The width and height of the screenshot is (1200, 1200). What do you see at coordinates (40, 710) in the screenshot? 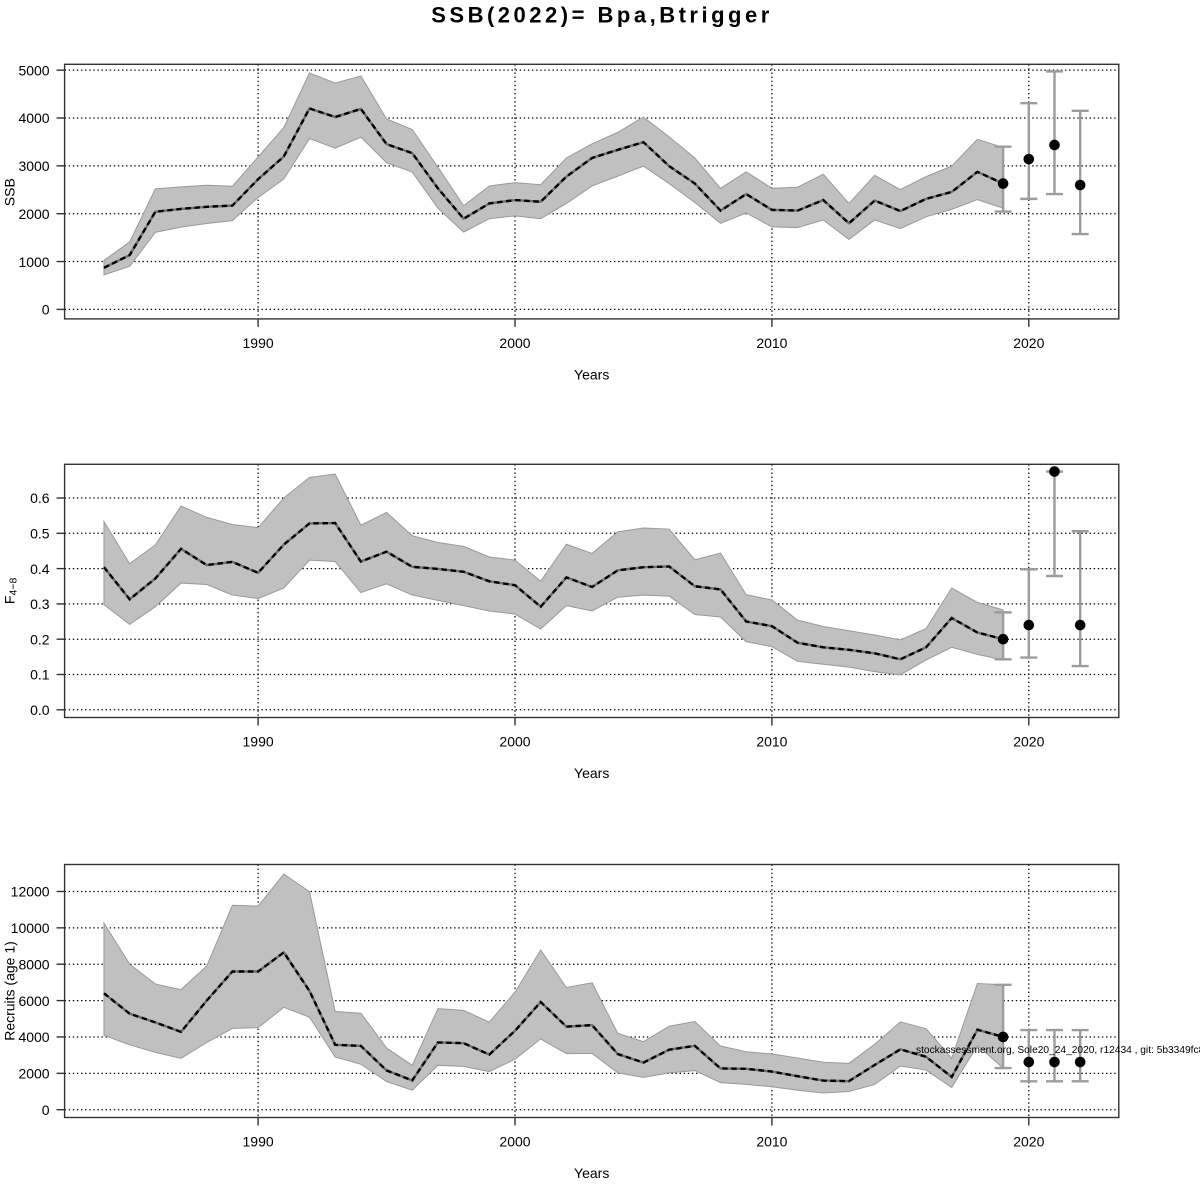
I see `svg-text: 0.0` at bounding box center [40, 710].